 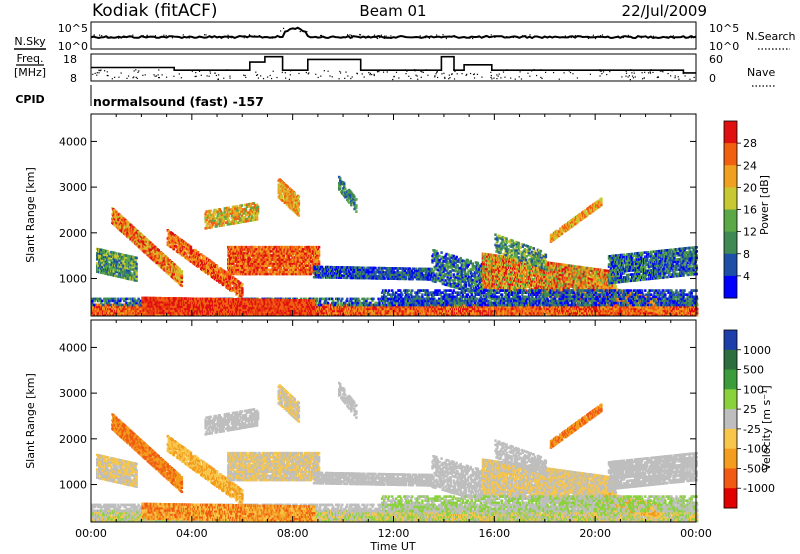 I want to click on noise-left-label: N.Sky, so click(x=30, y=41).